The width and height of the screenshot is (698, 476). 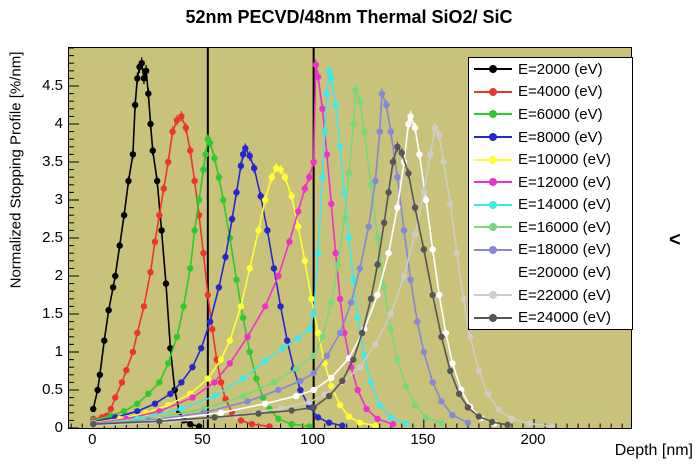 I want to click on y-tick-label: 3.5, so click(x=52, y=161).